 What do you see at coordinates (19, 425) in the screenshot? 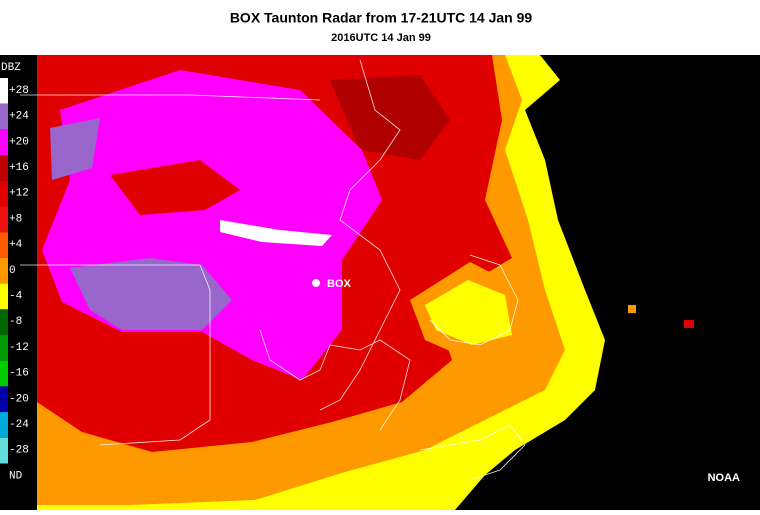
I see `legend-label: -24` at bounding box center [19, 425].